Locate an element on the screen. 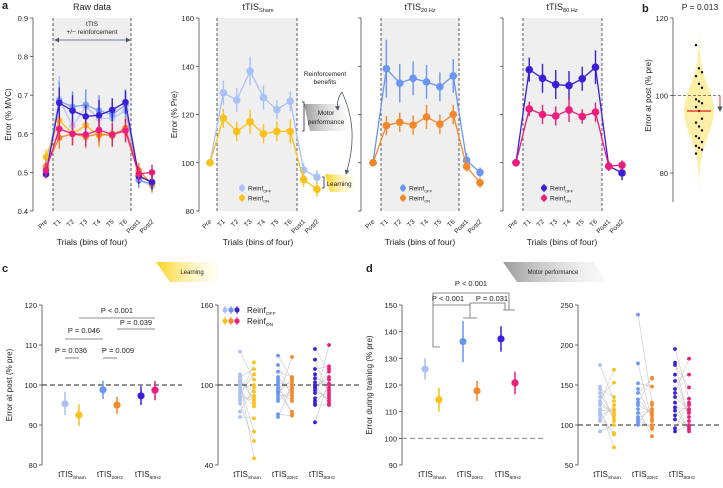 This screenshot has height=488, width=723. panel-label-d: d is located at coordinates (369, 269).